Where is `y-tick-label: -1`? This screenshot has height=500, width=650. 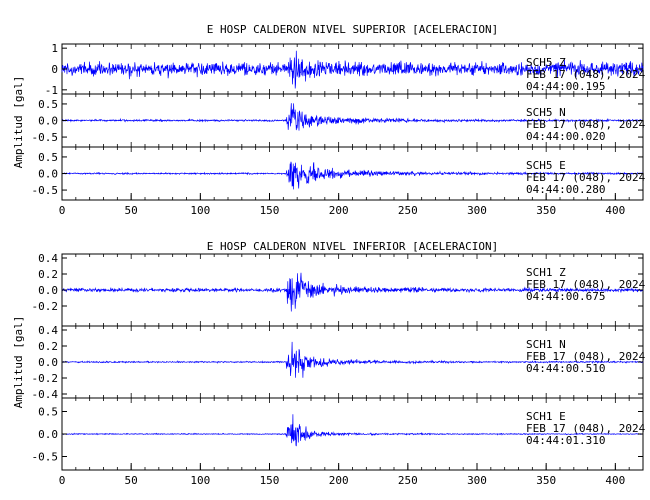
y-tick-label: -1 is located at coordinates (51, 90).